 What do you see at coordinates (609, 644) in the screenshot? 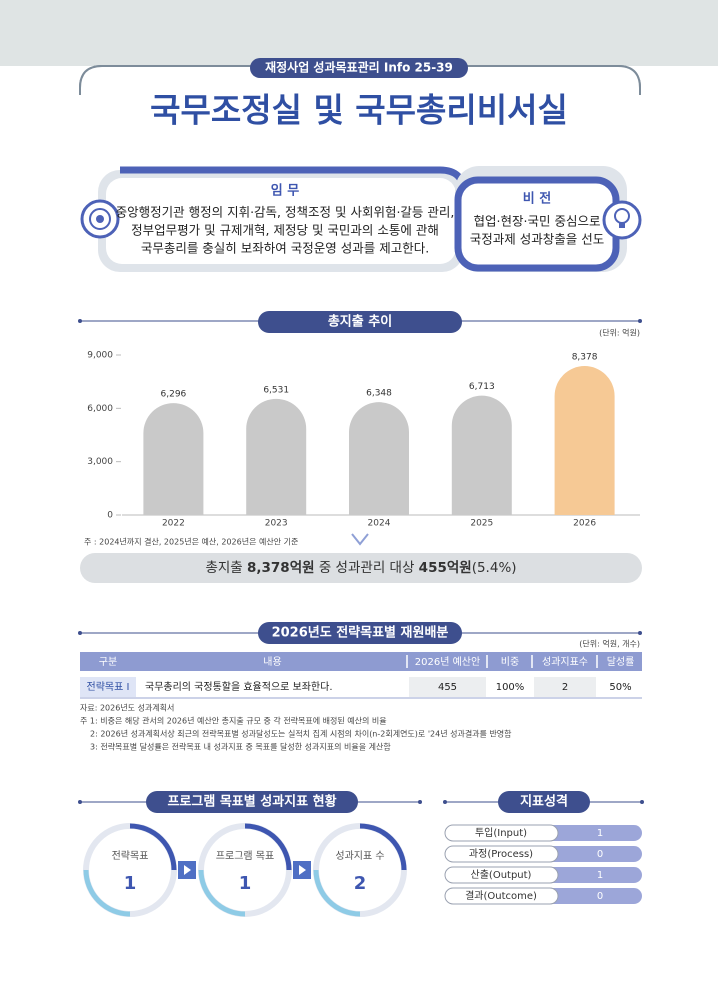
I see `table-unit: (단위: 억원, 개수)` at bounding box center [609, 644].